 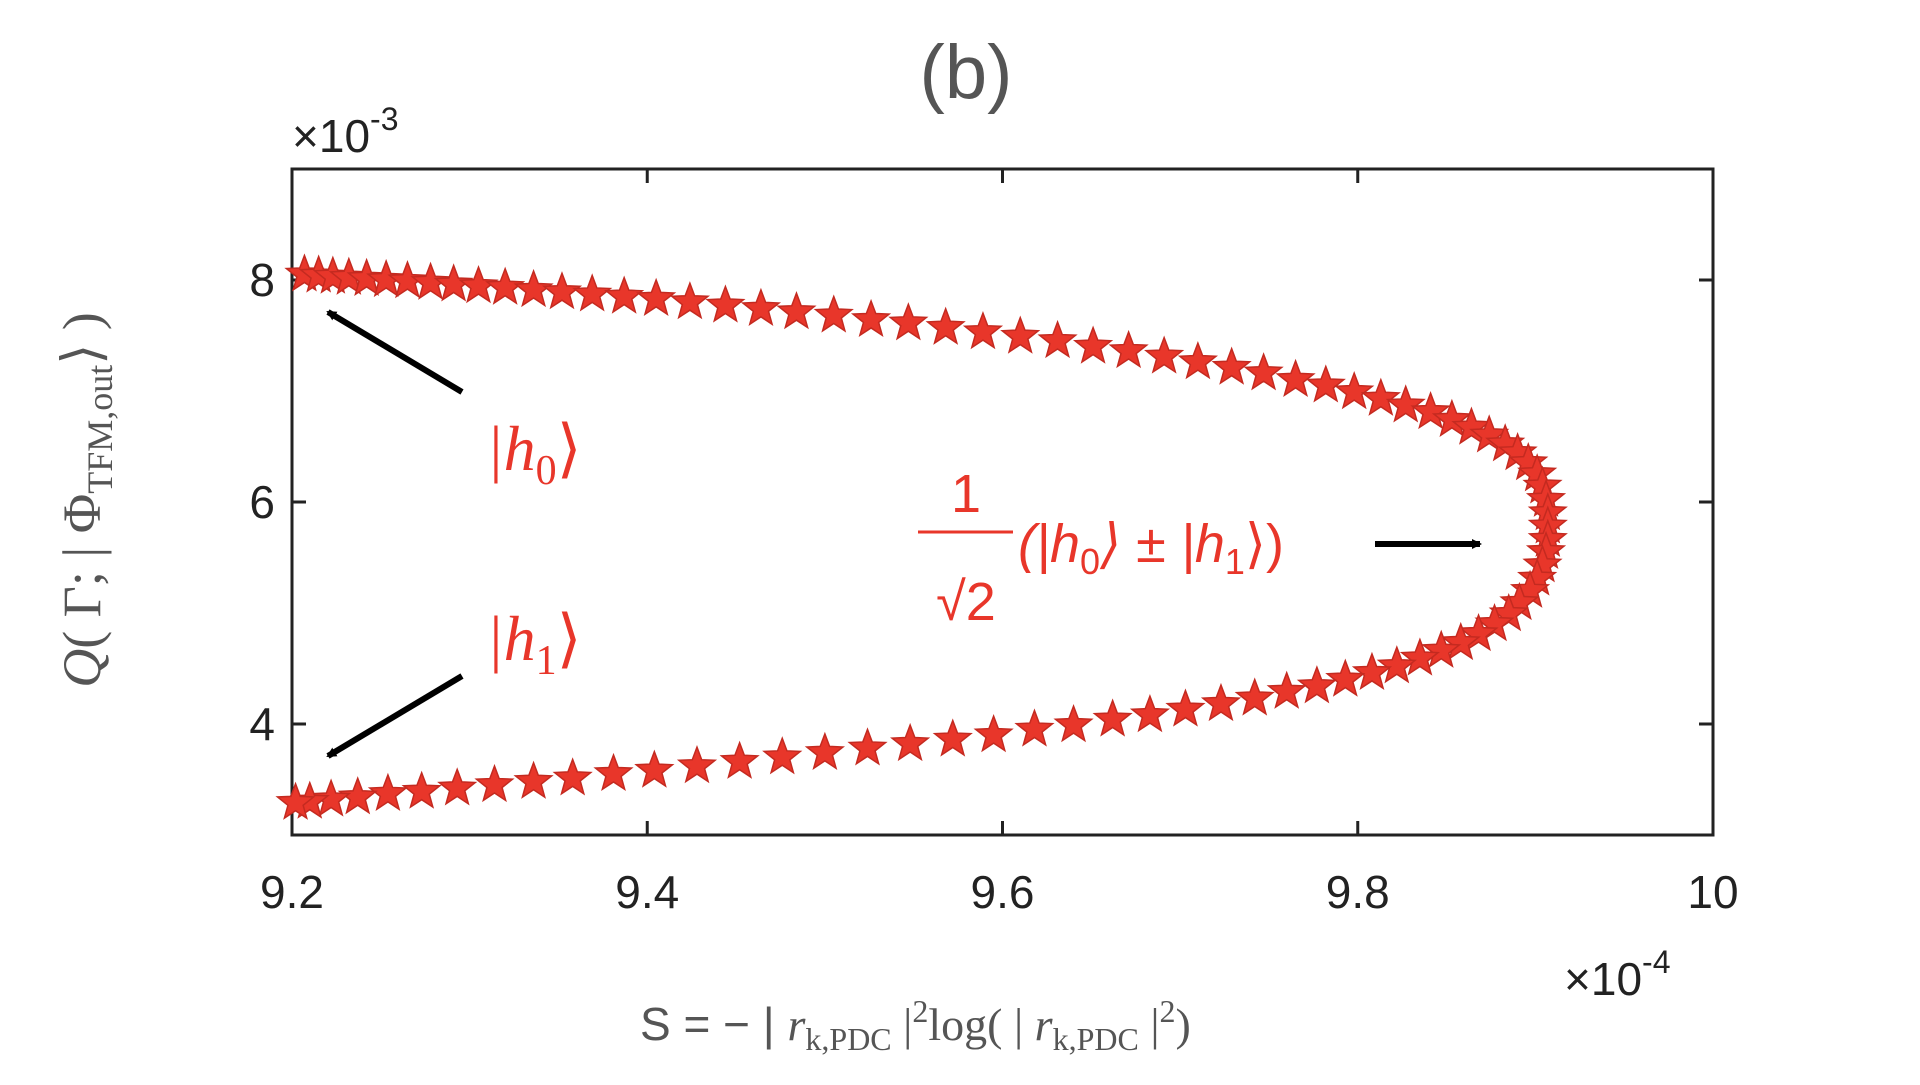 What do you see at coordinates (262, 724) in the screenshot?
I see `y-tick-label: 4` at bounding box center [262, 724].